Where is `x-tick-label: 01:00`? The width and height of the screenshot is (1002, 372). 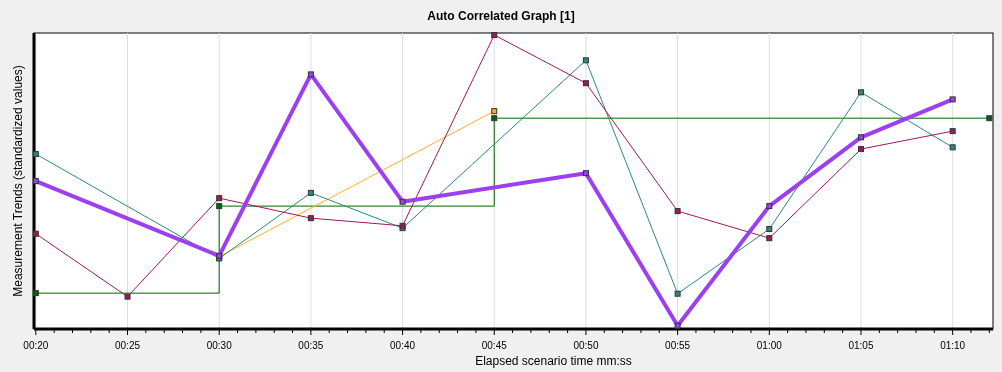 x-tick-label: 01:00 is located at coordinates (769, 345).